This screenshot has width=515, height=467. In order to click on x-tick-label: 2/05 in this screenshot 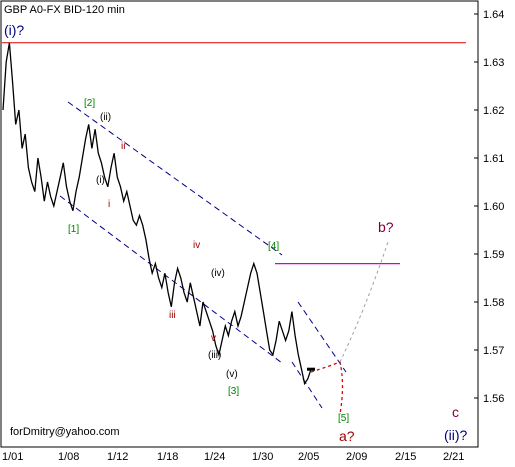, I will do `click(308, 456)`.